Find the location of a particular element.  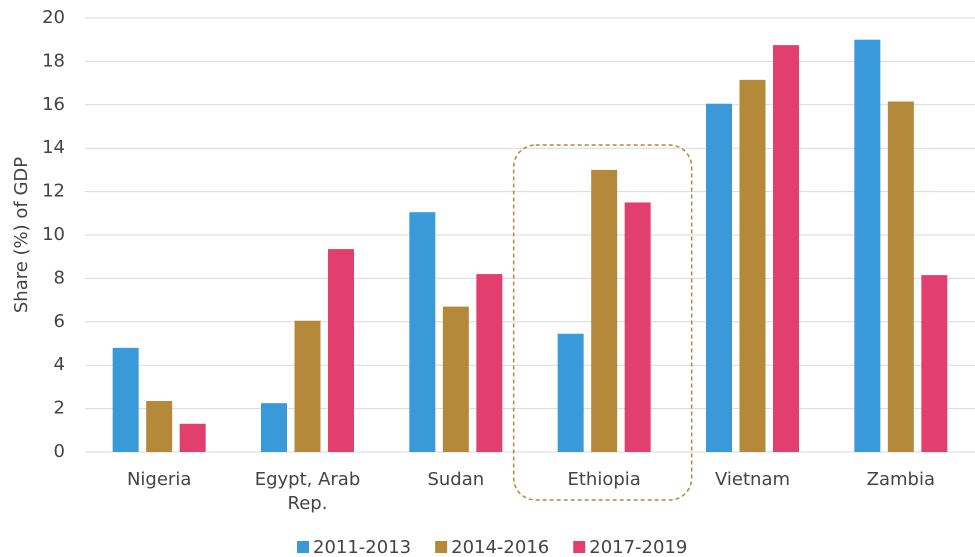

legend-label: 2011-2013 is located at coordinates (362, 547).